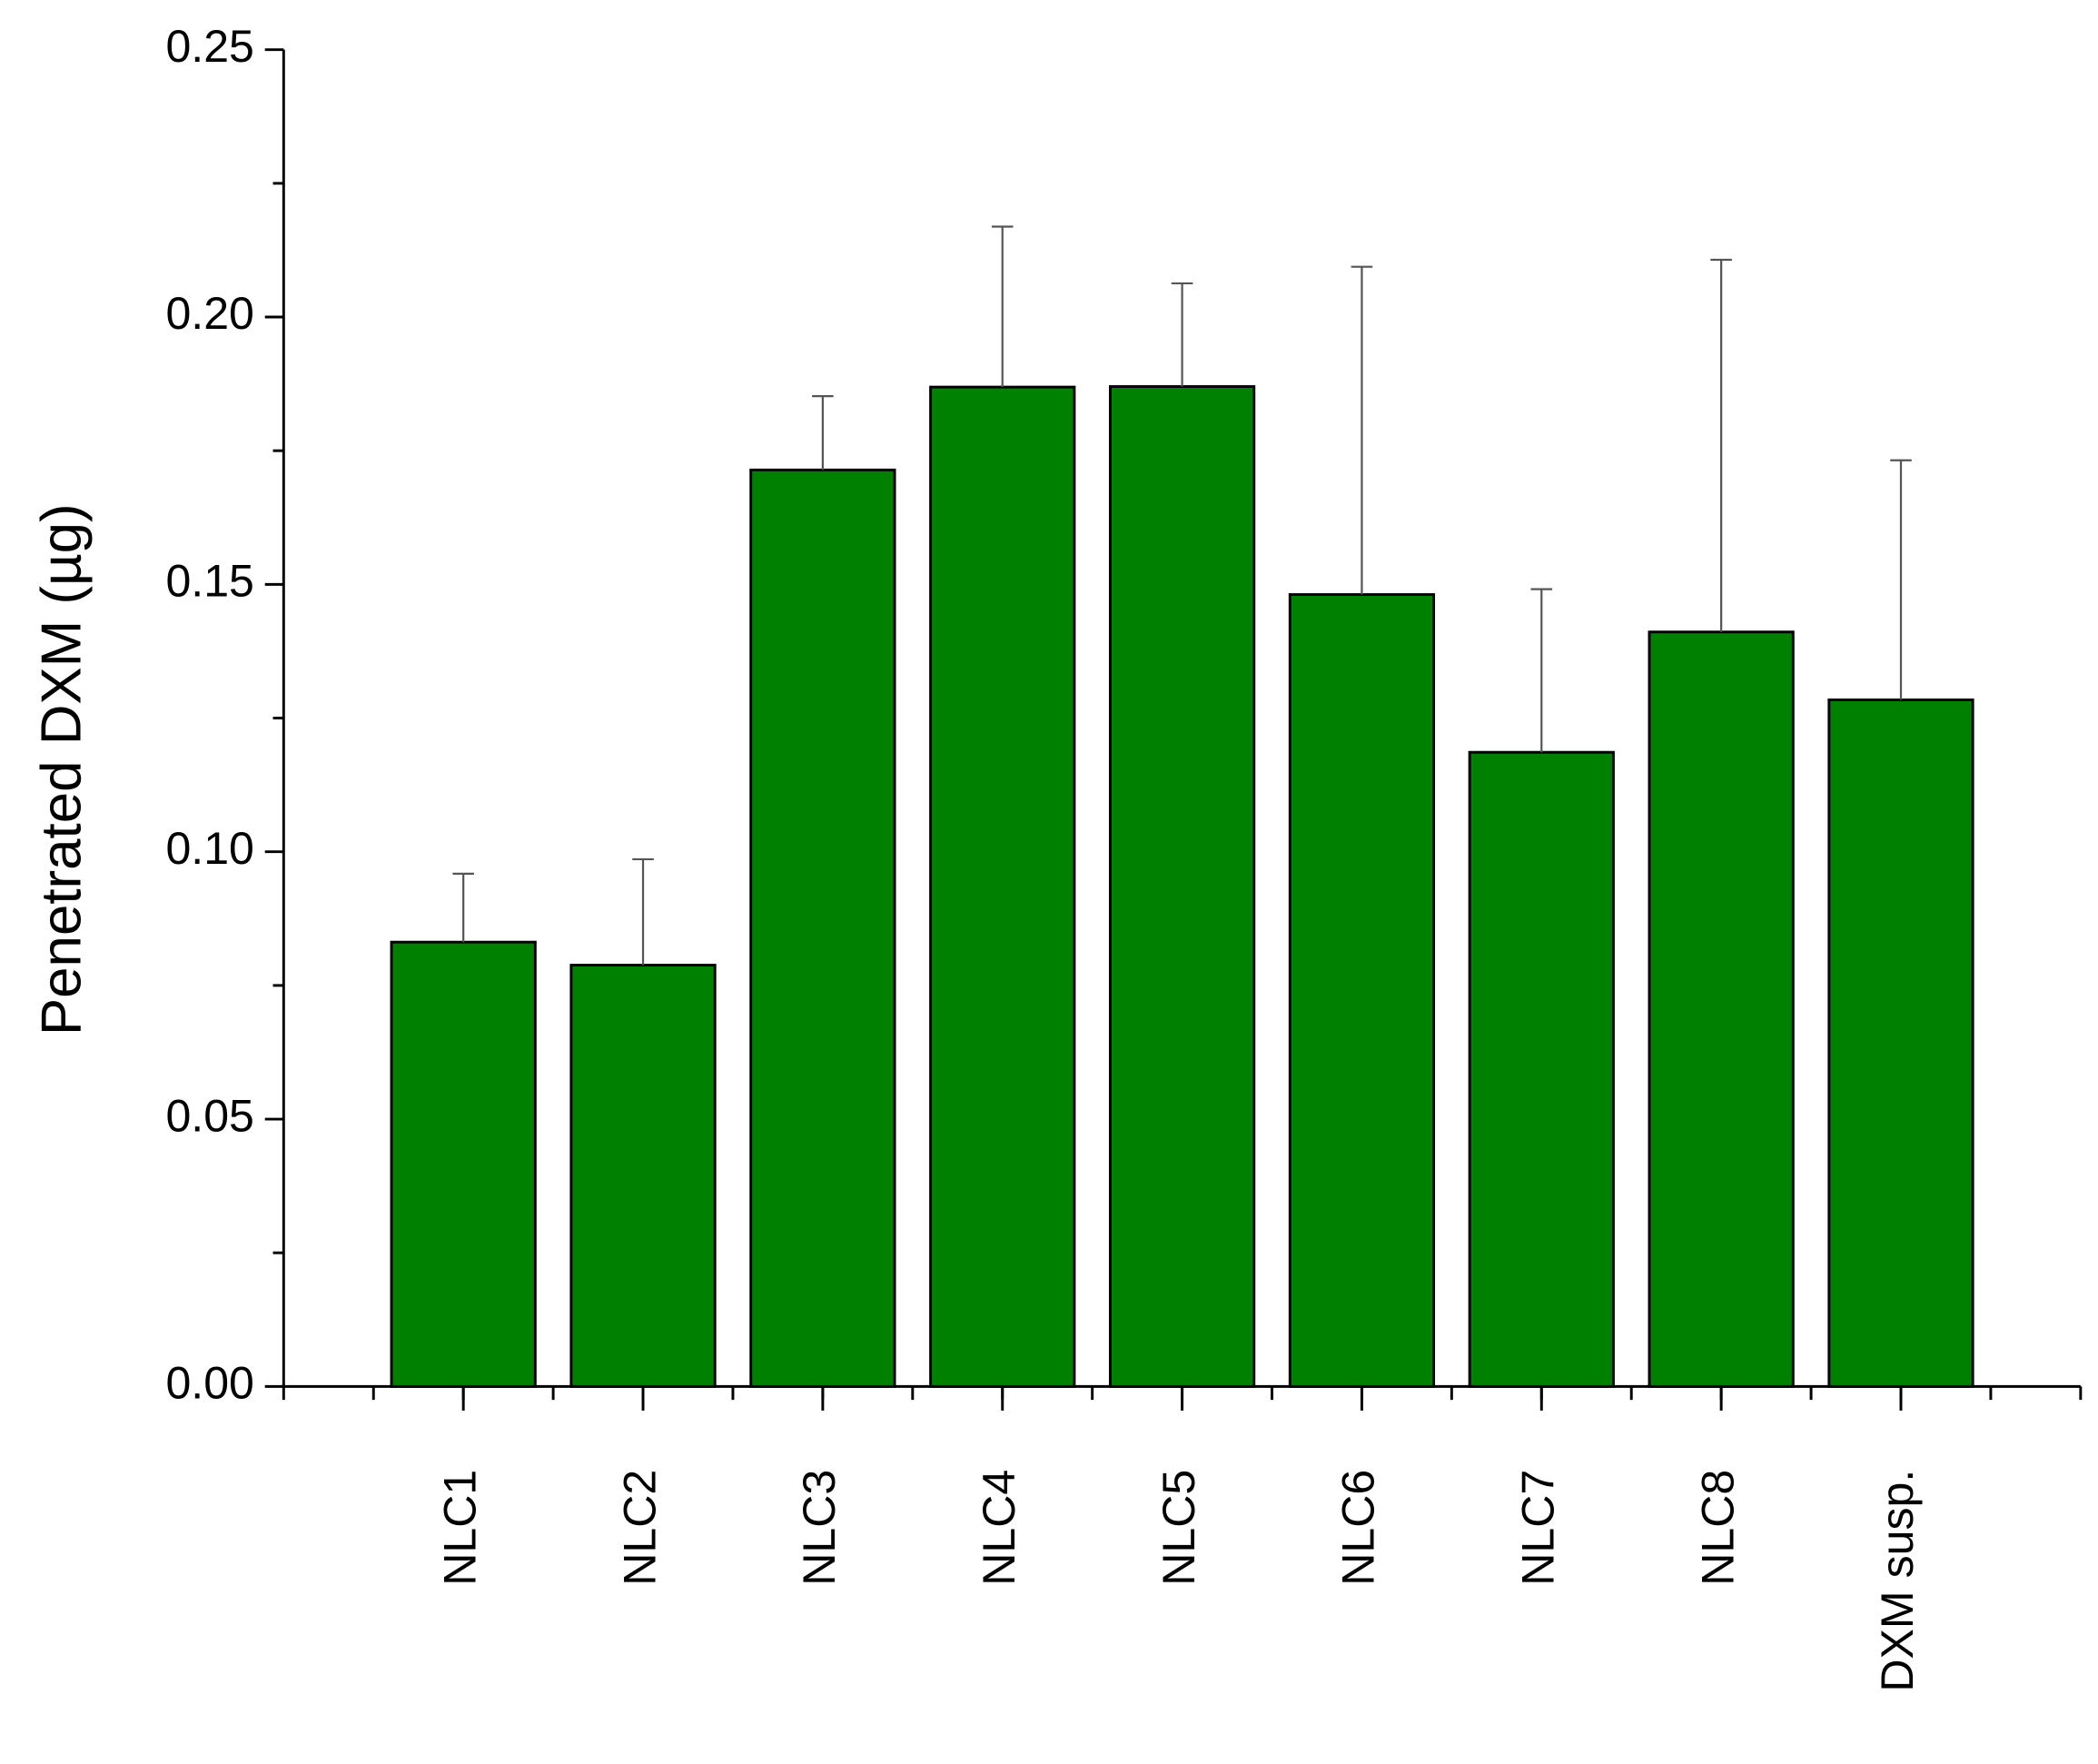  What do you see at coordinates (209, 1383) in the screenshot?
I see `y-tick-label: 0.00` at bounding box center [209, 1383].